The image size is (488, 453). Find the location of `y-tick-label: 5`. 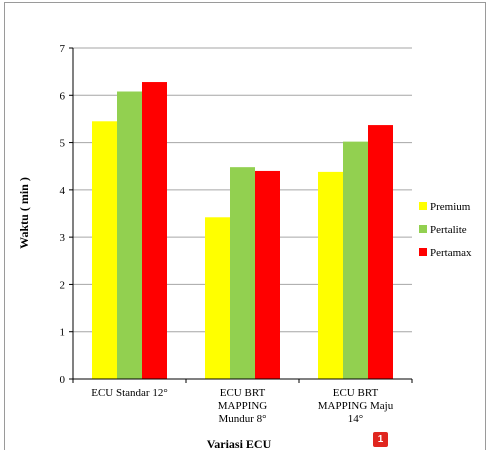

y-tick-label: 5 is located at coordinates (63, 144).